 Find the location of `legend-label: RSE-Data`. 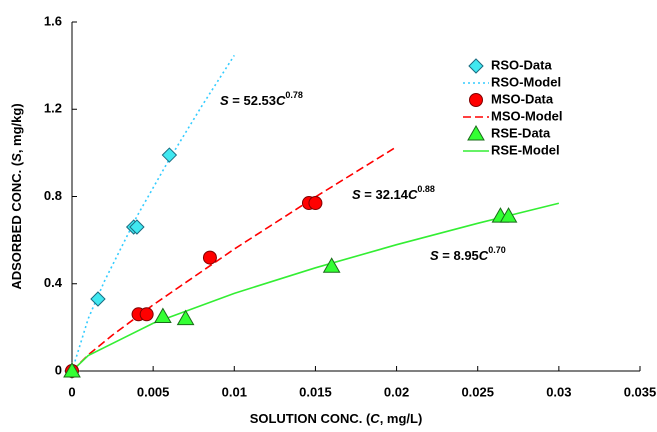

legend-label: RSE-Data is located at coordinates (521, 132).